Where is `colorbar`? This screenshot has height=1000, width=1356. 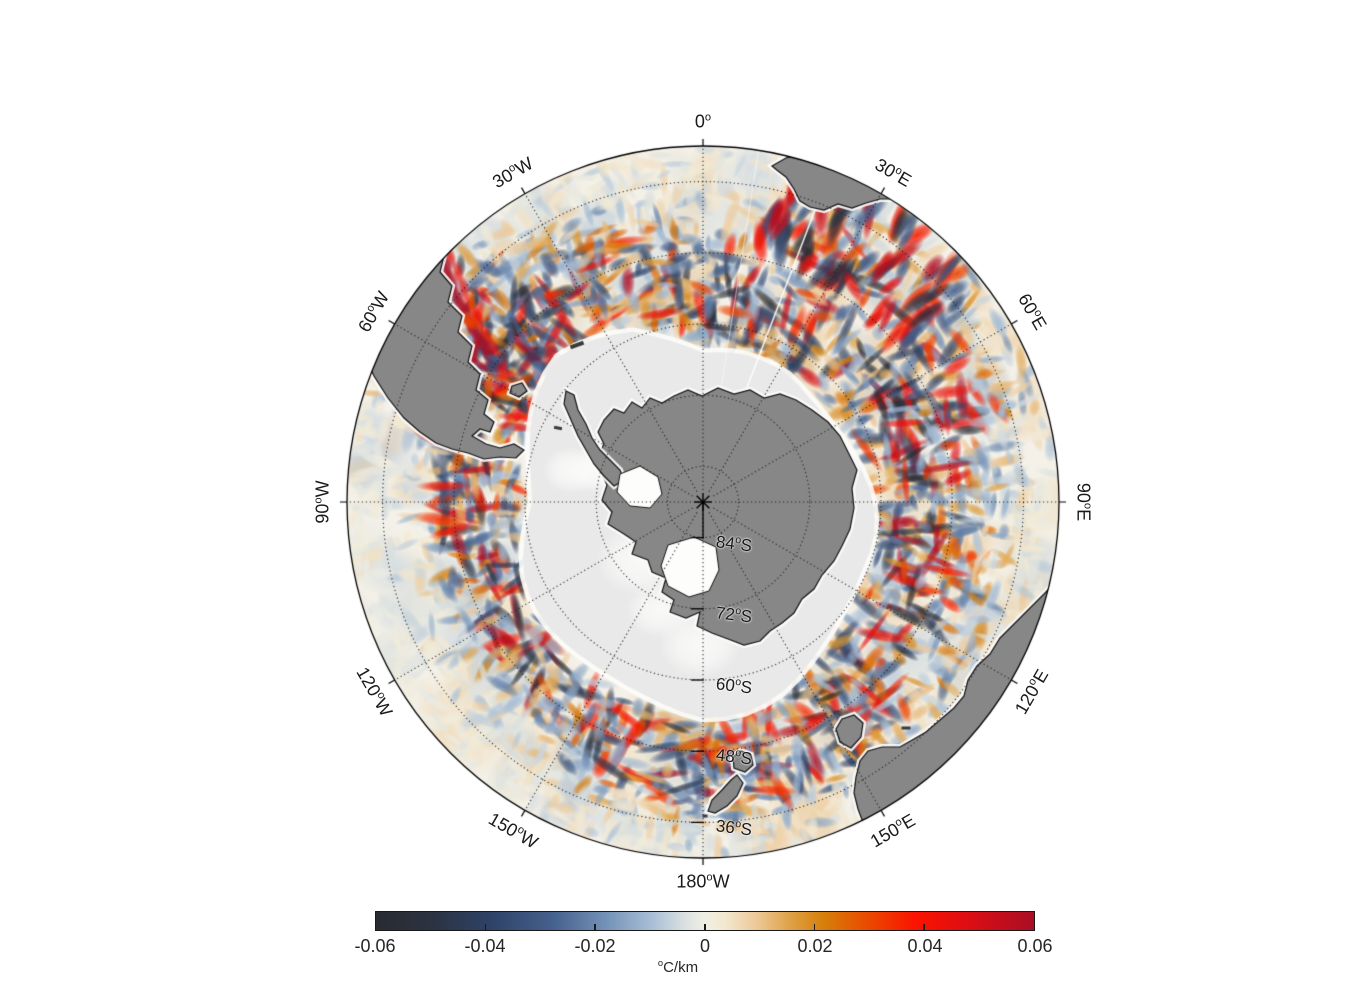
colorbar is located at coordinates (705, 921).